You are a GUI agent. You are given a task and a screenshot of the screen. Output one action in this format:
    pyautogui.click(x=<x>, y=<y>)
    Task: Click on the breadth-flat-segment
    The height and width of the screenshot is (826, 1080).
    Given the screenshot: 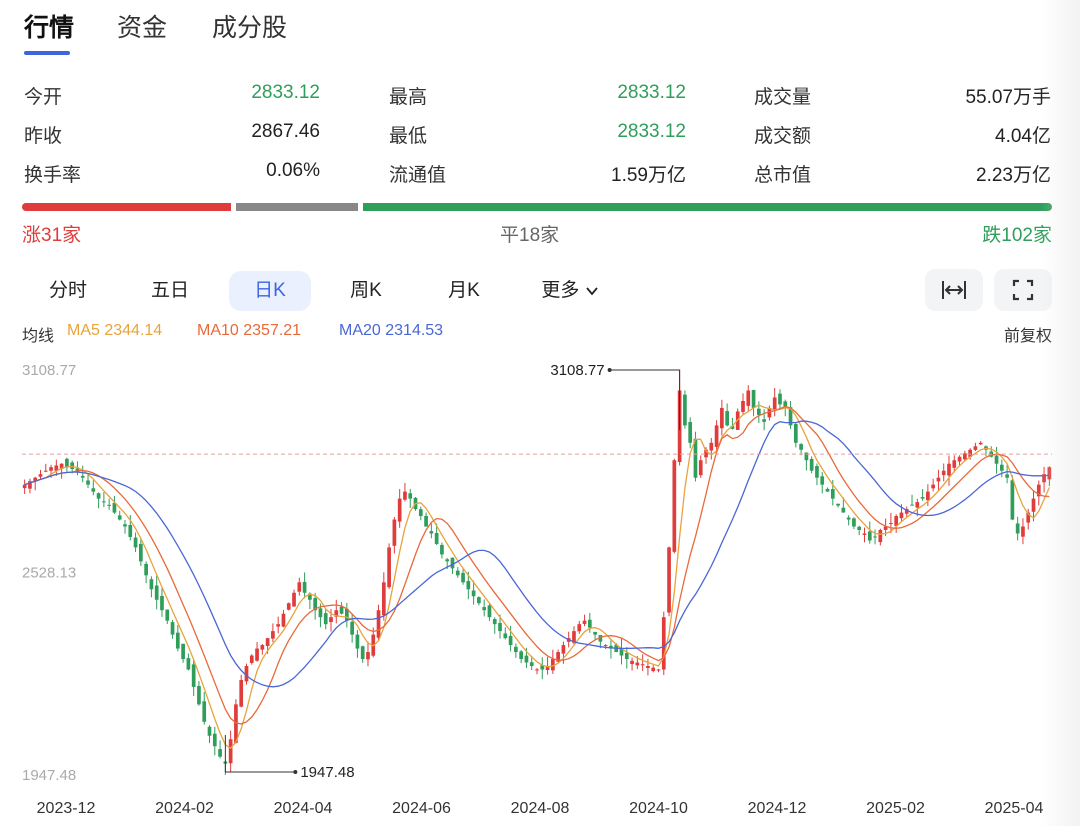 What is the action you would take?
    pyautogui.click(x=297, y=207)
    